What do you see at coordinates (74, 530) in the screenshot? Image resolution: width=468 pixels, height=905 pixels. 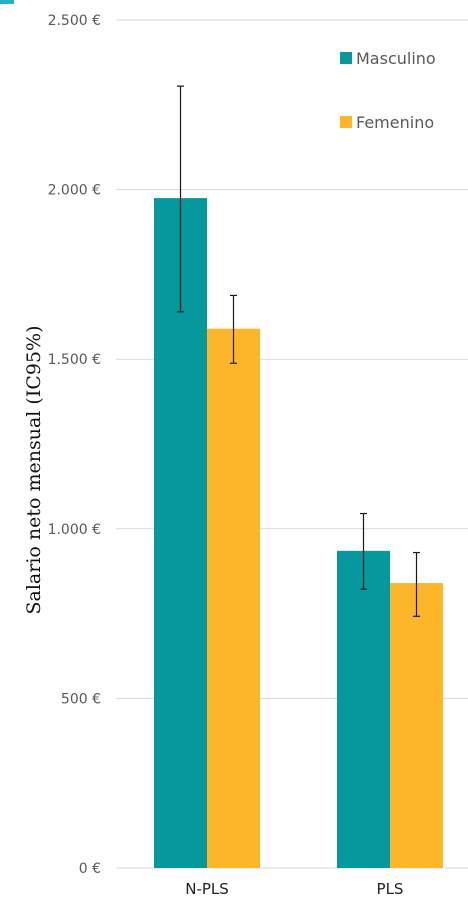 I see `y-tick-label: 1.000 €` at bounding box center [74, 530].